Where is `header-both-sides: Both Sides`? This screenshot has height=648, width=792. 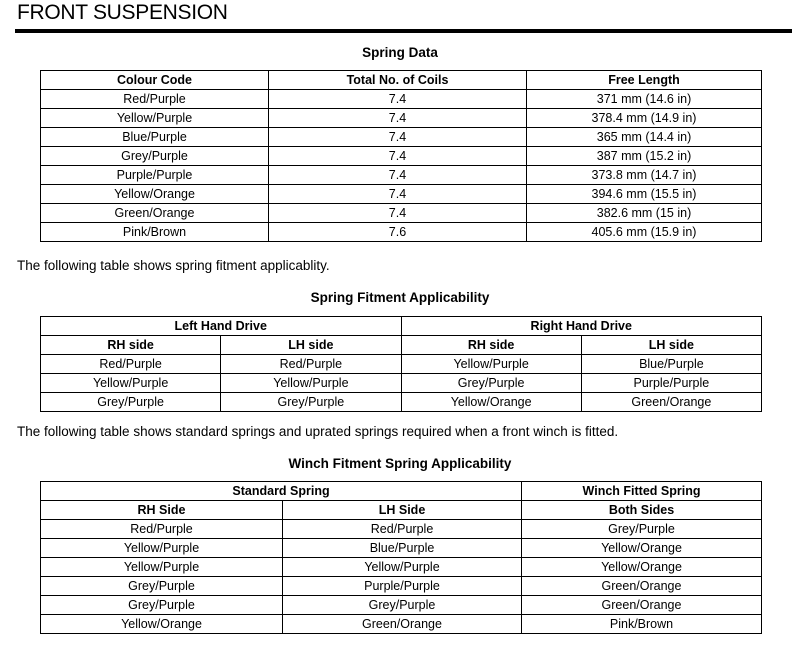
header-both-sides: Both Sides is located at coordinates (641, 510).